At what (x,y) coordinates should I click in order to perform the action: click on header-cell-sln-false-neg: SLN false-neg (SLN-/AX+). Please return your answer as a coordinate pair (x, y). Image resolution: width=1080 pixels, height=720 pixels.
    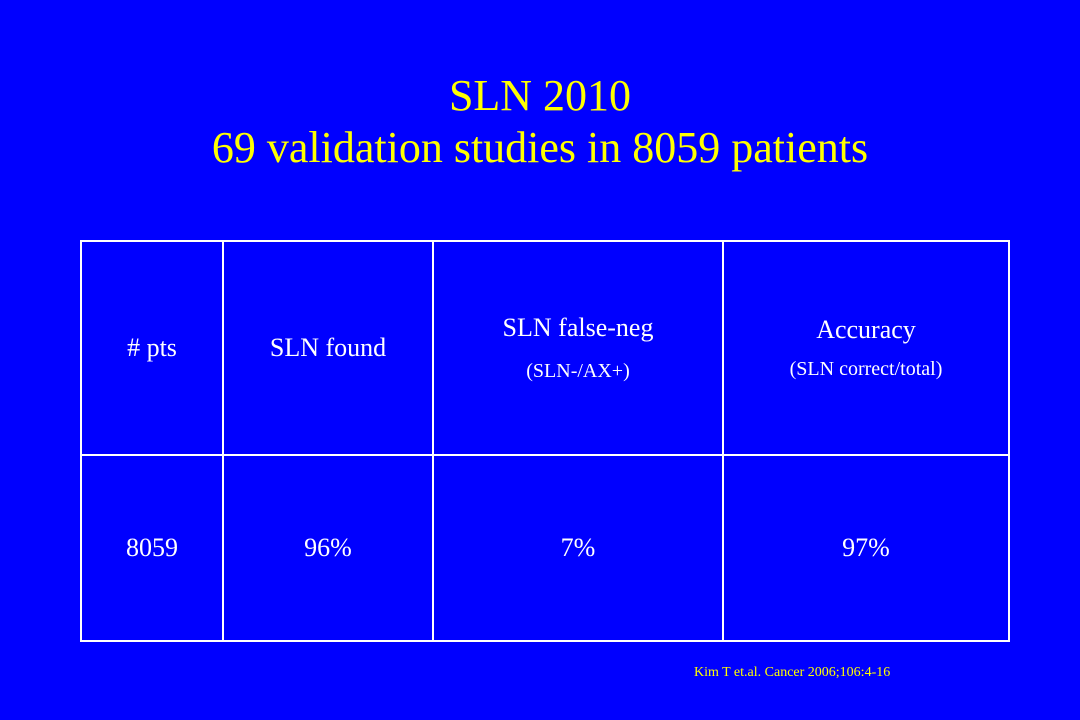
    Looking at the image, I should click on (578, 348).